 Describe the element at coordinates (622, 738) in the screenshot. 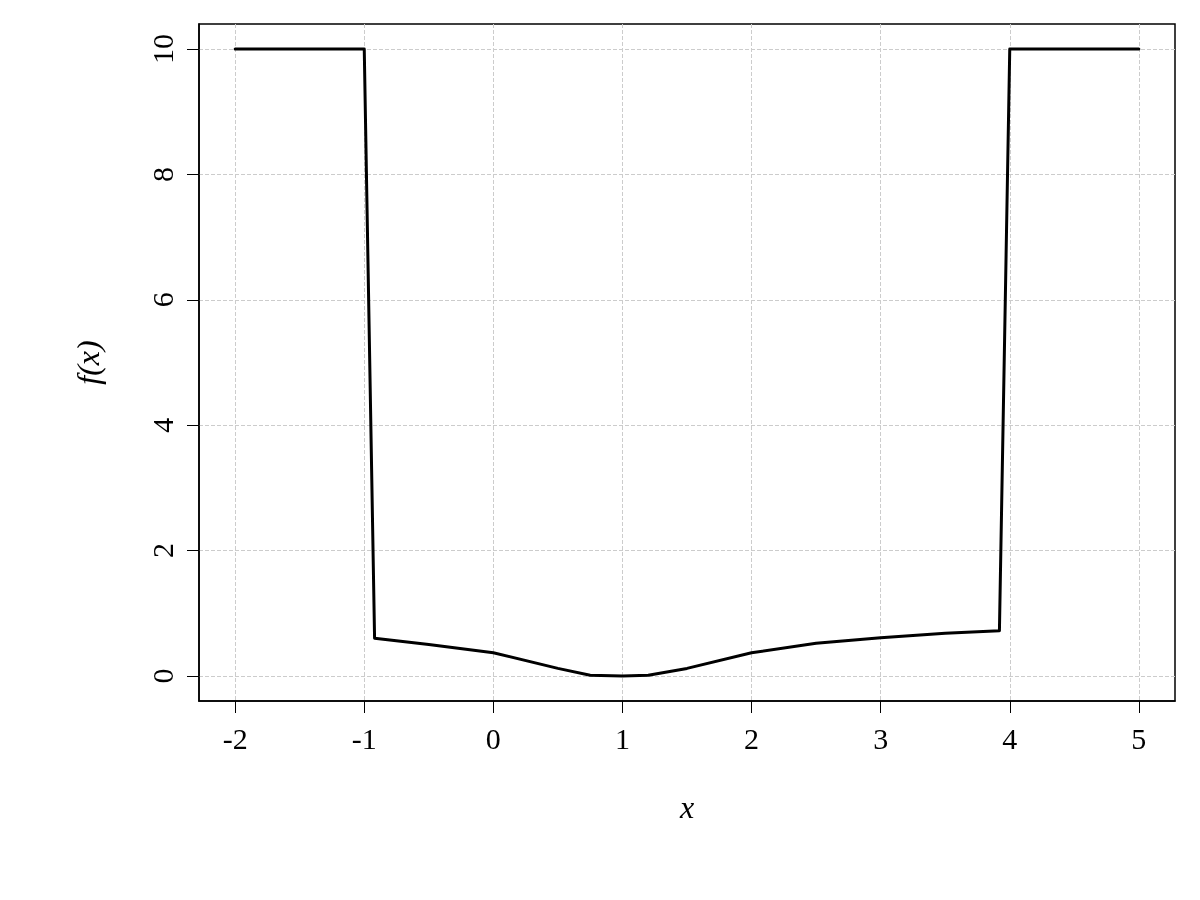

I see `x-tick-label: 1` at that location.